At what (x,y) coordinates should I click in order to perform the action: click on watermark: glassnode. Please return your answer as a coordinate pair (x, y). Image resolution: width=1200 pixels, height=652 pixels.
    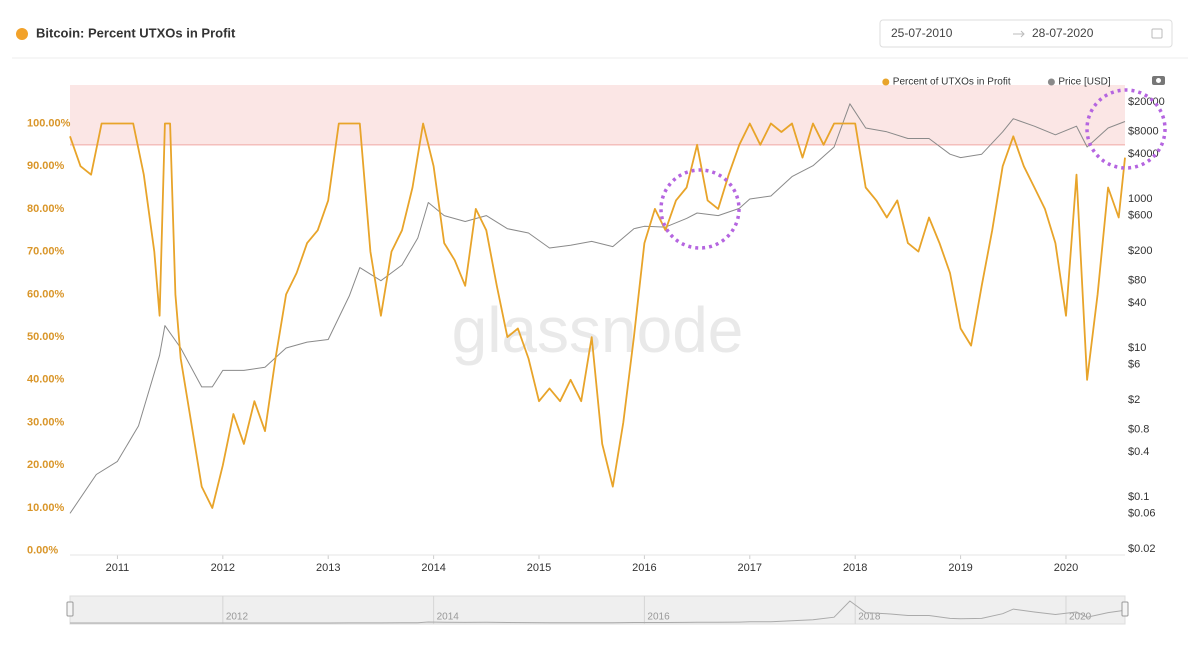
    Looking at the image, I should click on (598, 330).